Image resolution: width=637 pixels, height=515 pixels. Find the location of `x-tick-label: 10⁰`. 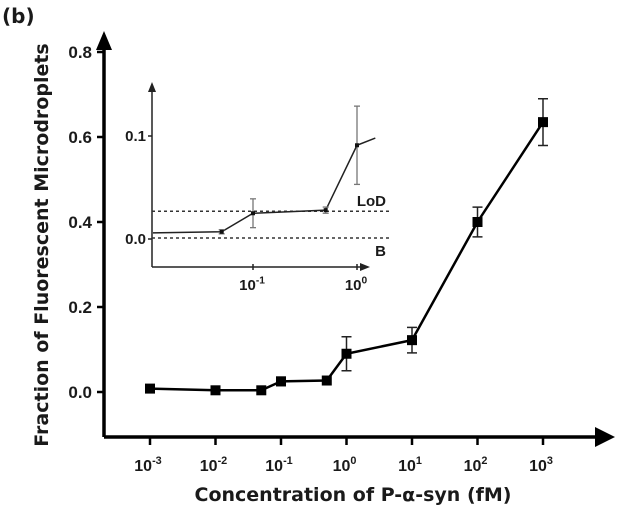

x-tick-label: 10⁰ is located at coordinates (345, 465).